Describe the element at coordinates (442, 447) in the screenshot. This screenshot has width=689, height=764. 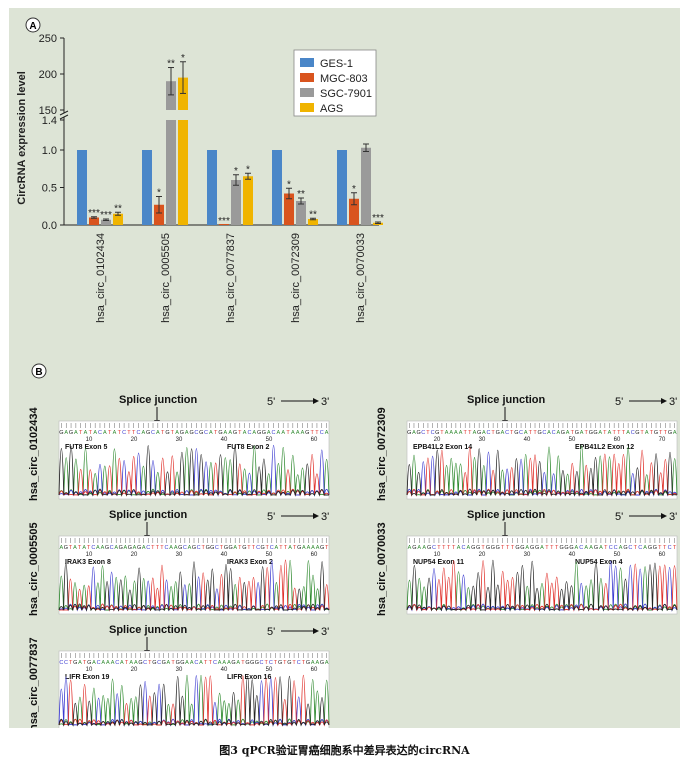
I see `left-exon-label: EPB41L2 Exon 14` at that location.